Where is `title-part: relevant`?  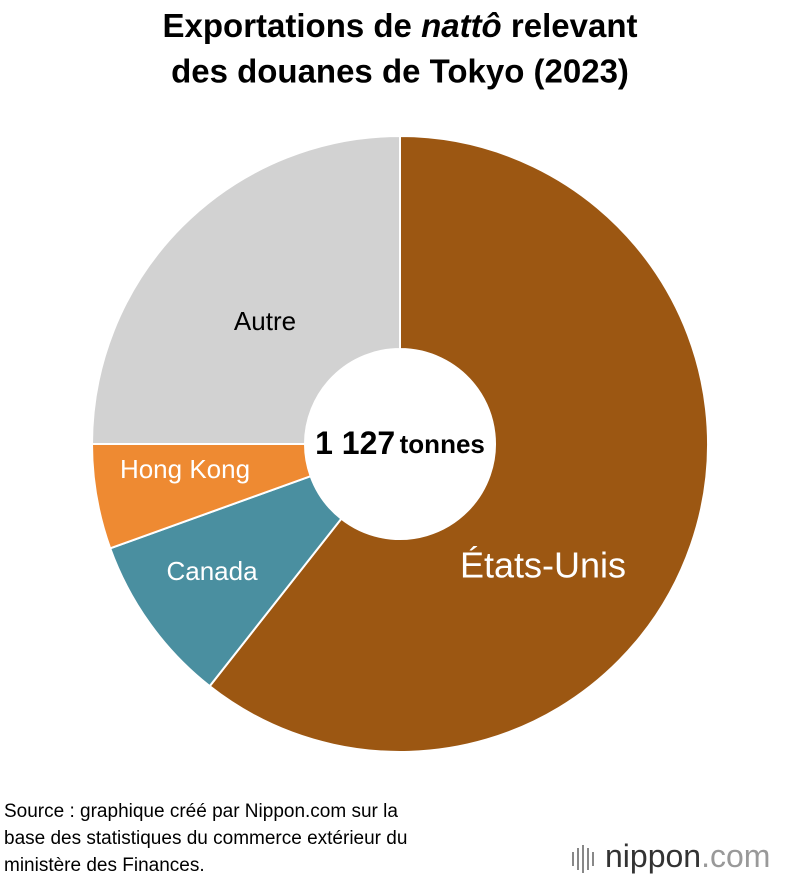
title-part: relevant is located at coordinates (574, 25).